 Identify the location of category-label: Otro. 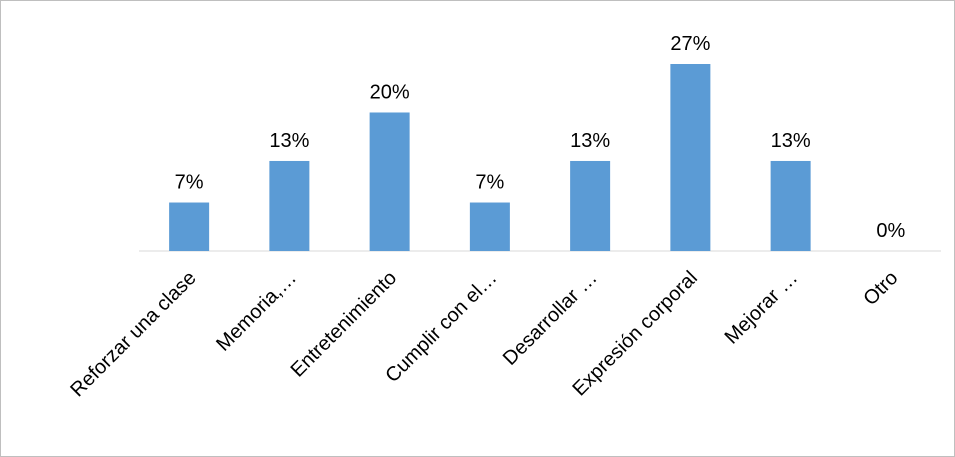
(880, 288).